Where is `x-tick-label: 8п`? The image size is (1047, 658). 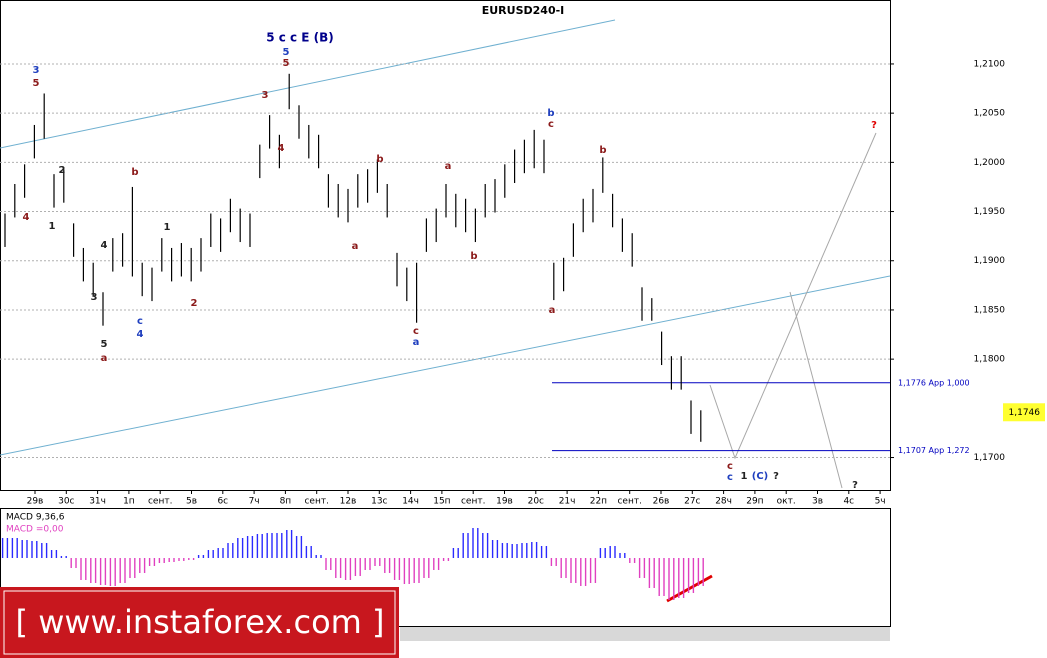
x-tick-label: 8п is located at coordinates (286, 502).